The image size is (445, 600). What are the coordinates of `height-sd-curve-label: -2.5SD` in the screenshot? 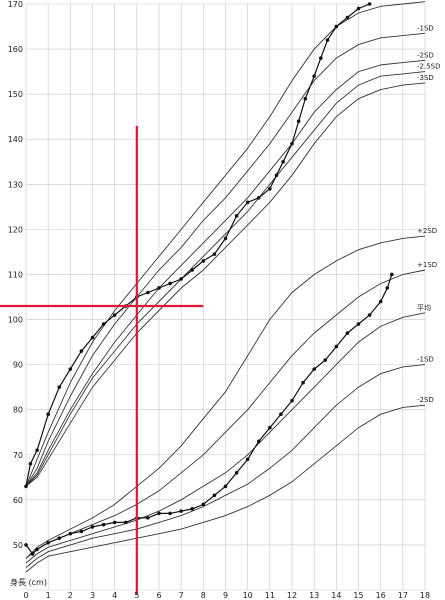 It's located at (429, 67).